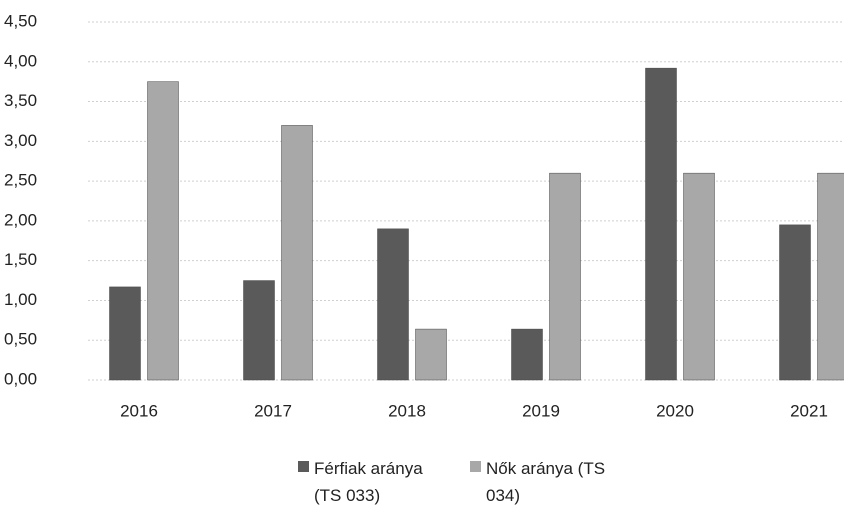 The height and width of the screenshot is (509, 844). What do you see at coordinates (548, 482) in the screenshot?
I see `legend-label: Nők aránya (TS 034)` at bounding box center [548, 482].